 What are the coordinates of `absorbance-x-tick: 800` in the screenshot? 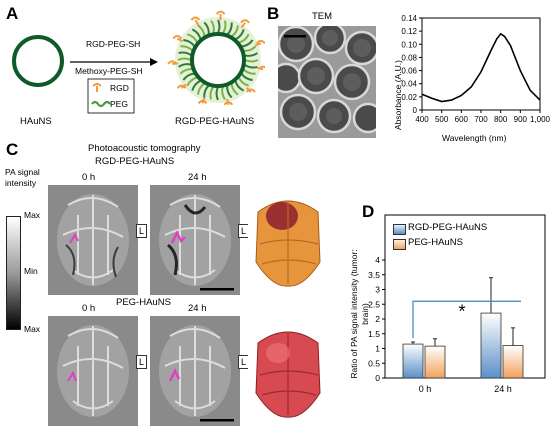 It's located at (501, 119).